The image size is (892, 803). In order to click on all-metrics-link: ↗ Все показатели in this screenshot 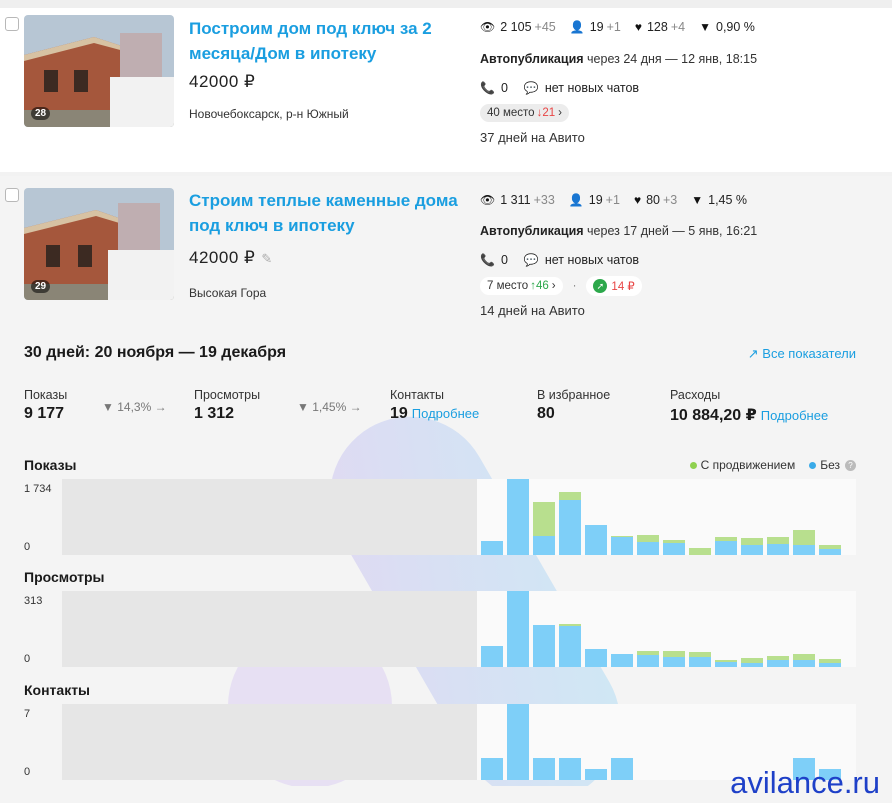, I will do `click(802, 354)`.